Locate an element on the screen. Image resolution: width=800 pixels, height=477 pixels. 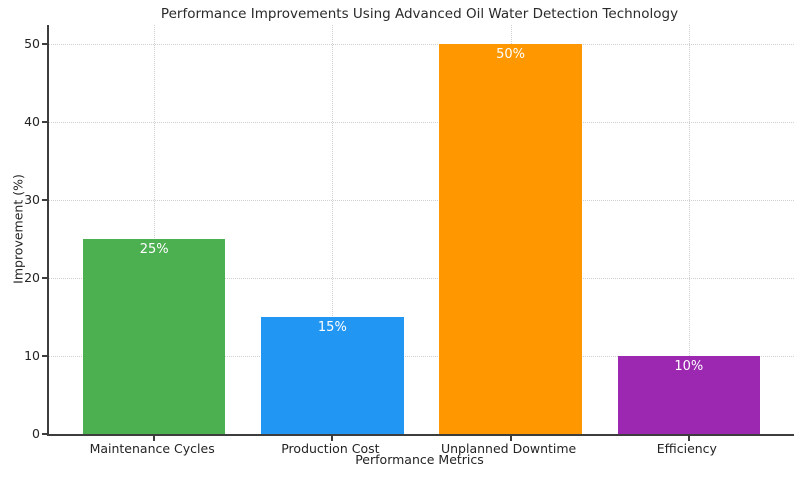
x-tick-label: Efficiency is located at coordinates (686, 448).